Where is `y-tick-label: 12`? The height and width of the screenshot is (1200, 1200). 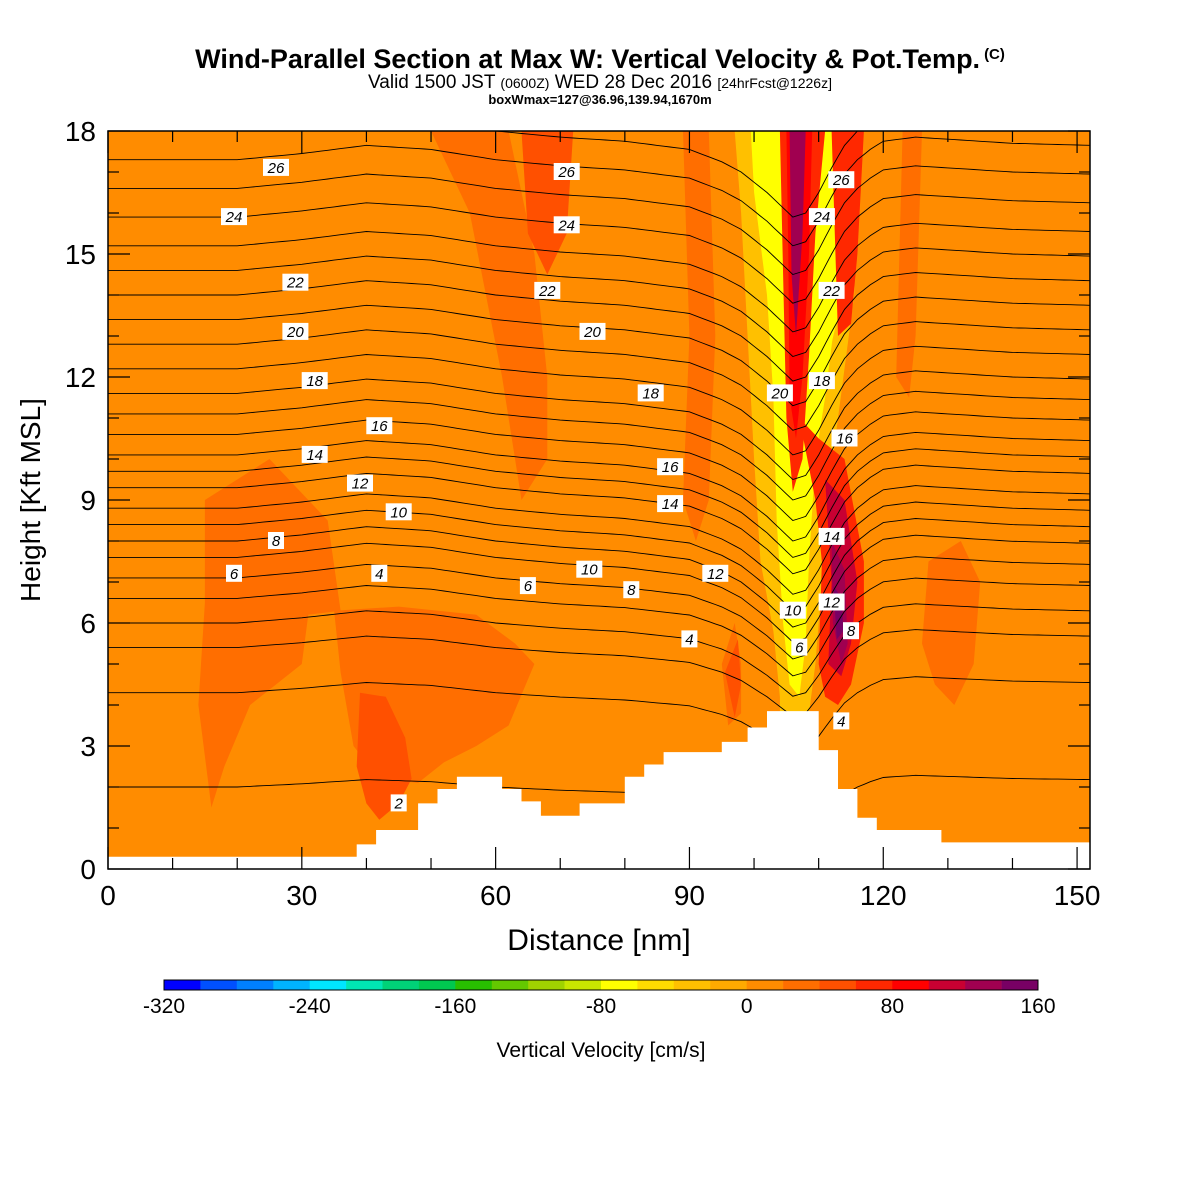
y-tick-label: 12 is located at coordinates (80, 377).